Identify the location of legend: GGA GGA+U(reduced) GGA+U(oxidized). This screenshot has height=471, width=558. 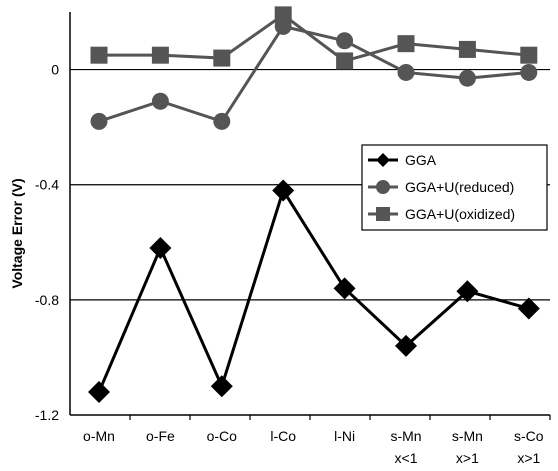
(454, 187).